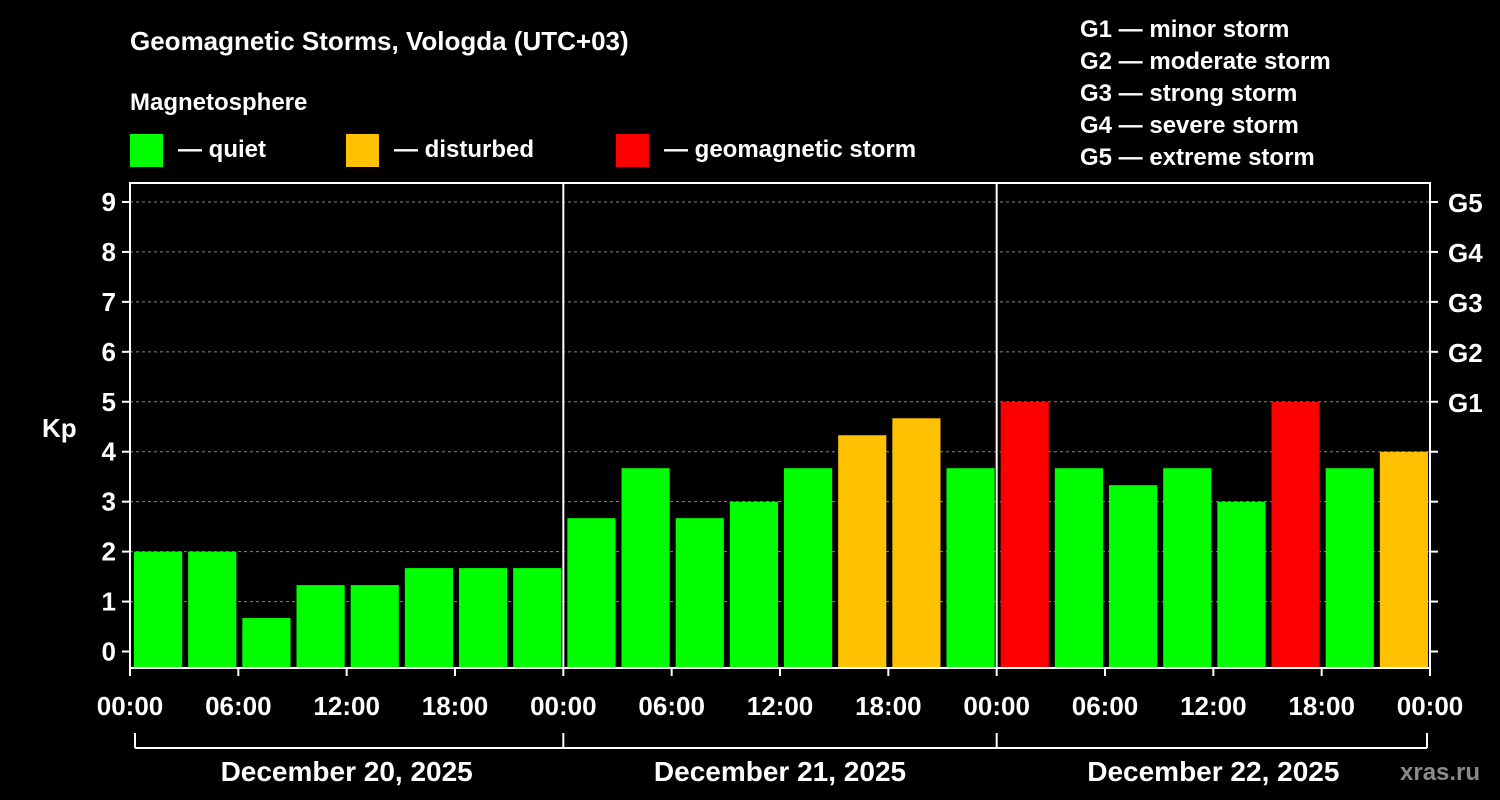 The height and width of the screenshot is (800, 1500). Describe the element at coordinates (218, 102) in the screenshot. I see `legend-title: Magnetosphere` at that location.